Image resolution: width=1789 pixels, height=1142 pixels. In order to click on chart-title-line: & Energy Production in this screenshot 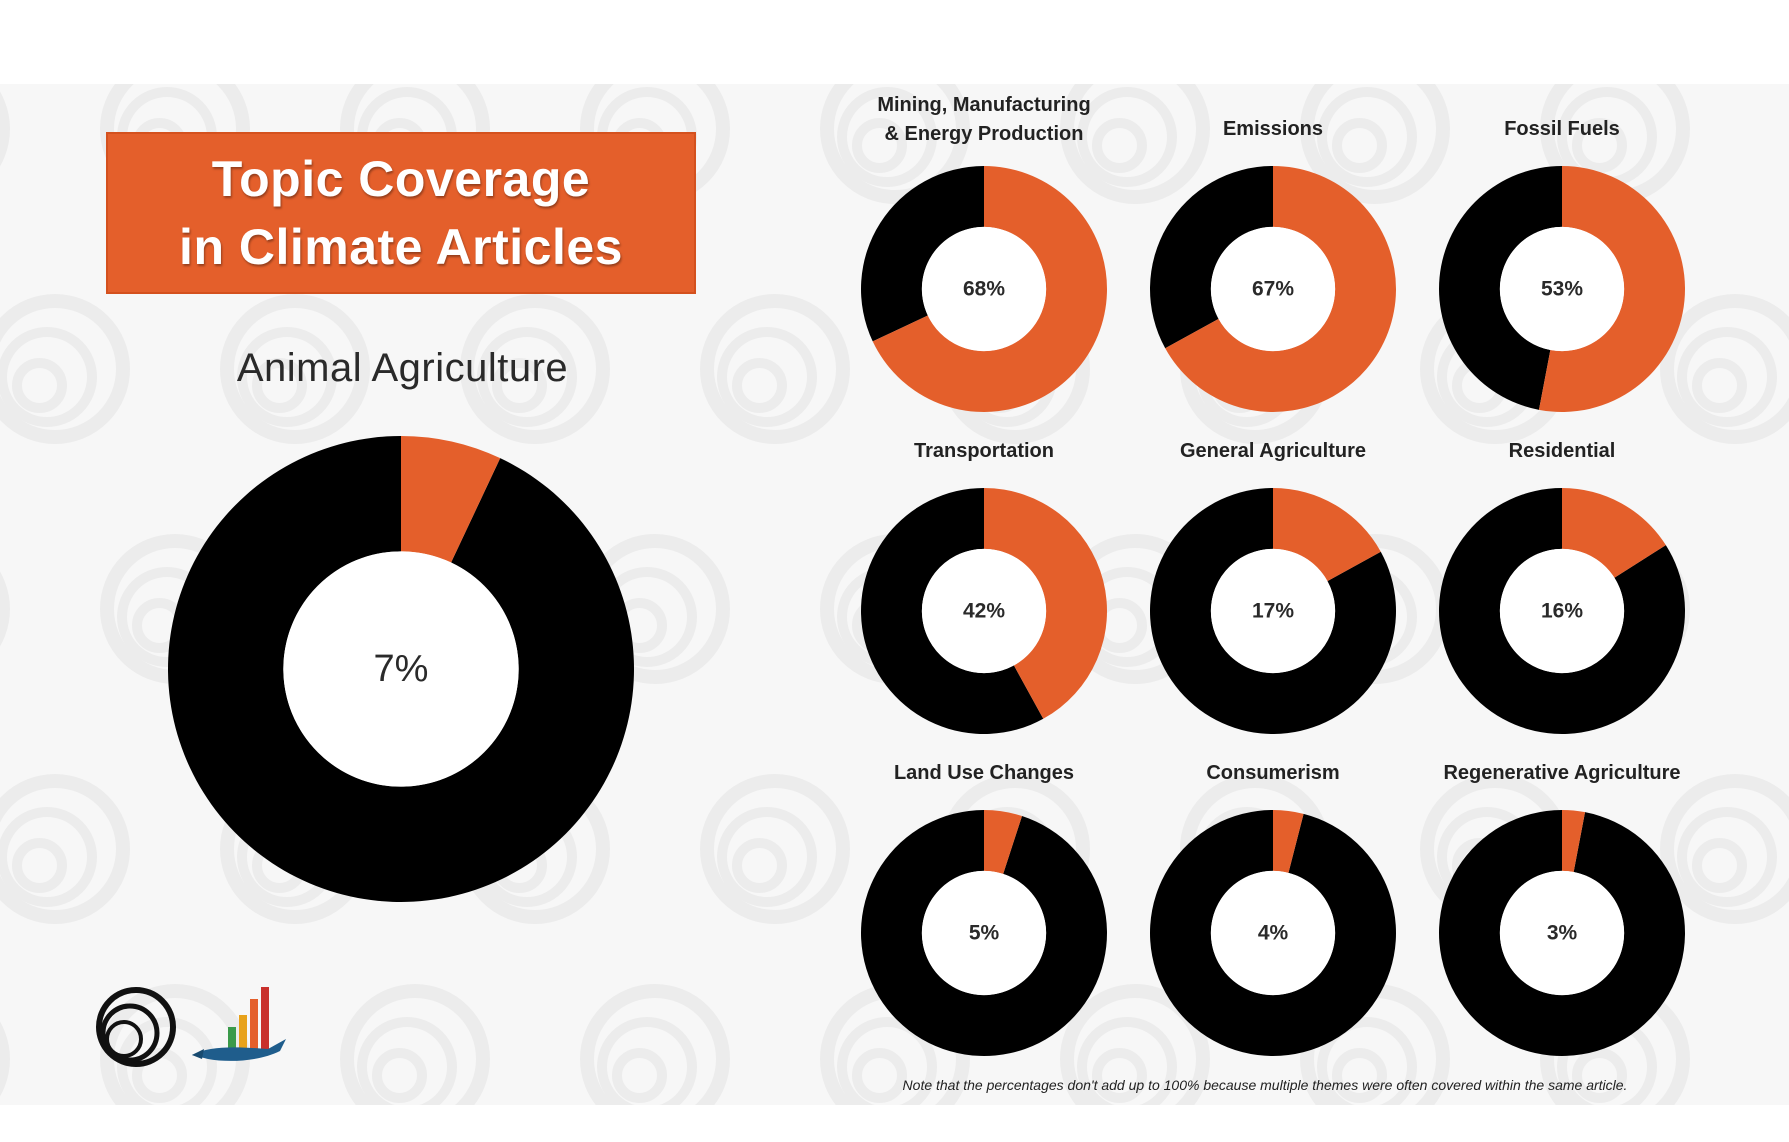, I will do `click(984, 134)`.